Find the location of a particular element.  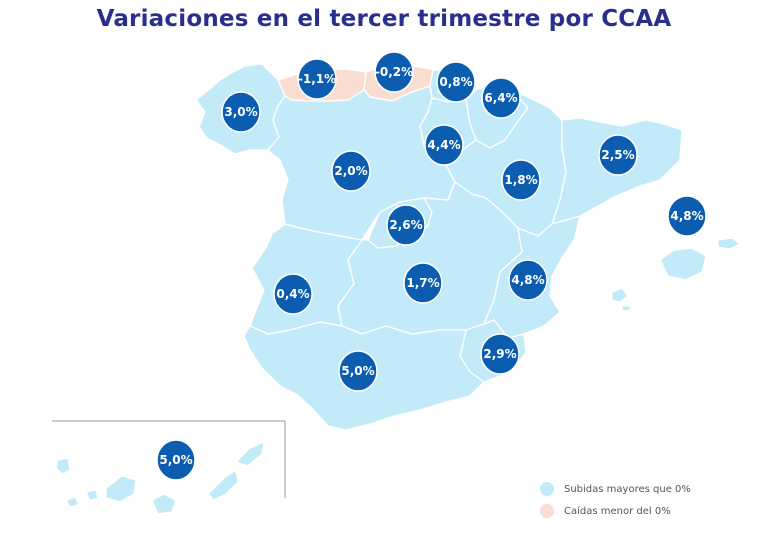

bubble-label-valencia: 4,8% is located at coordinates (527, 280).